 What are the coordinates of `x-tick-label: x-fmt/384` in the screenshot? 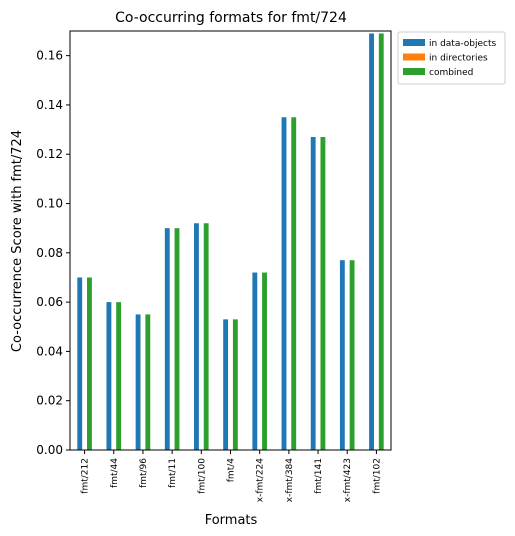 It's located at (290, 480).